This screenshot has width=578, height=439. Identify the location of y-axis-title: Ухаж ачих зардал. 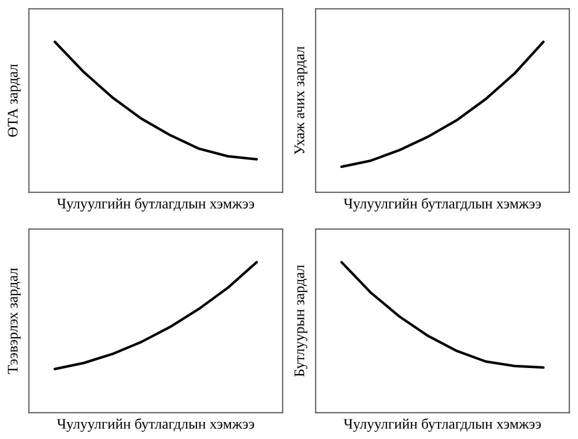
(301, 100).